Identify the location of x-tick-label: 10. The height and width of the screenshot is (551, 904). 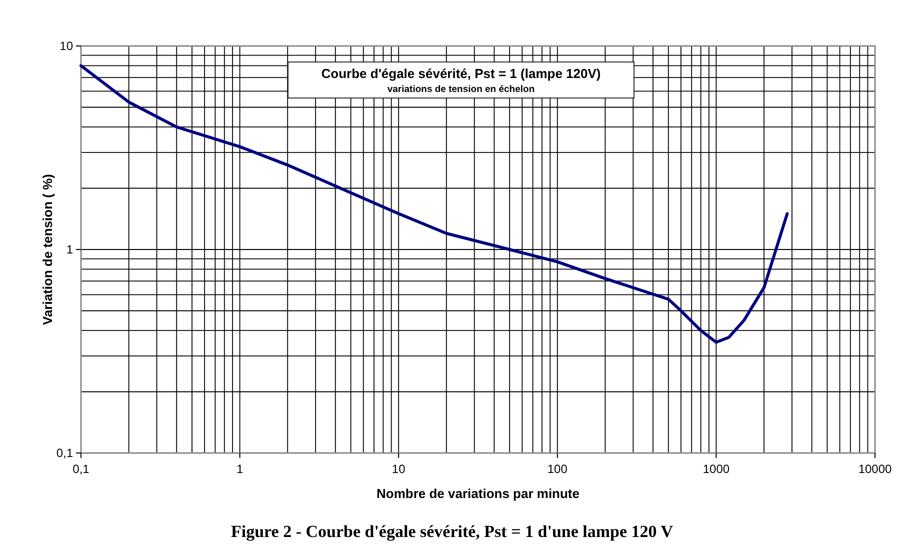
(399, 469).